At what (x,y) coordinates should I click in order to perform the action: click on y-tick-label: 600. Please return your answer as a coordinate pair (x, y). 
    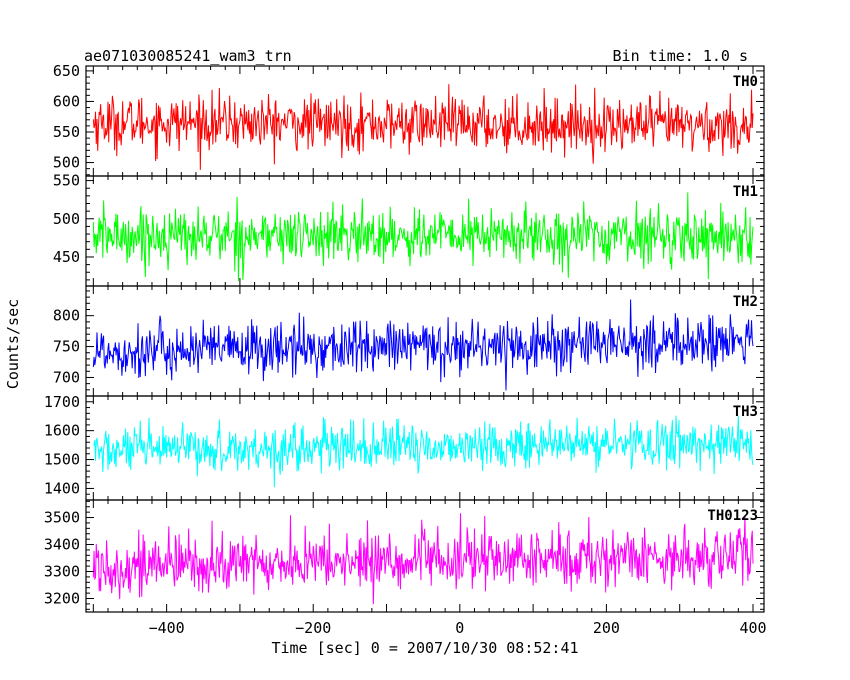
    Looking at the image, I should click on (66, 101).